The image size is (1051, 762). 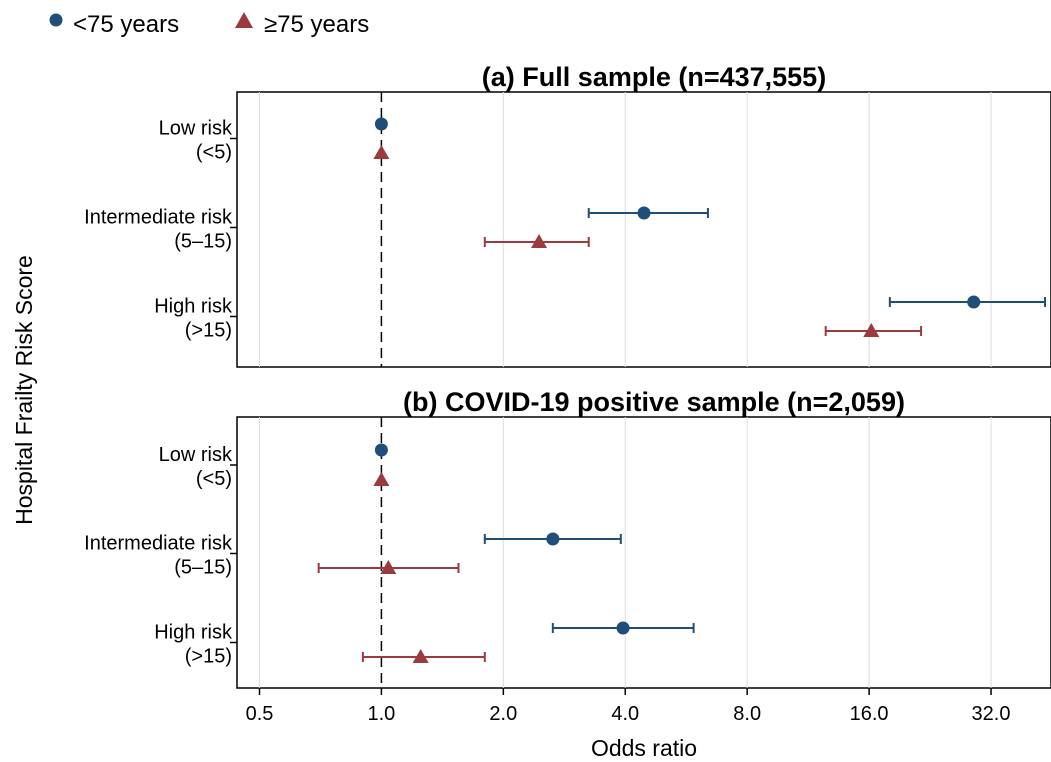 I want to click on legend-triangle-icon, so click(x=244, y=20).